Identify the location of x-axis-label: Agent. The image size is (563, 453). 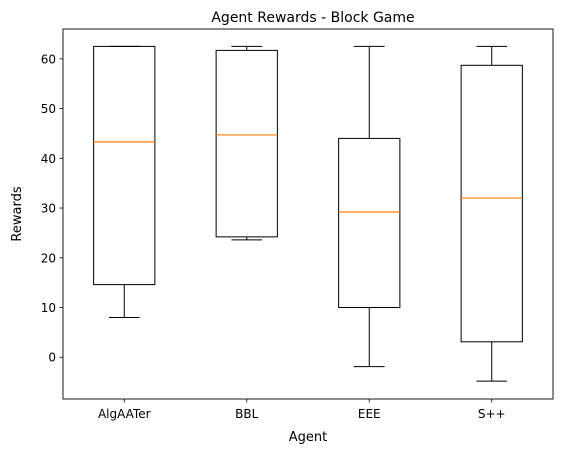
(308, 437).